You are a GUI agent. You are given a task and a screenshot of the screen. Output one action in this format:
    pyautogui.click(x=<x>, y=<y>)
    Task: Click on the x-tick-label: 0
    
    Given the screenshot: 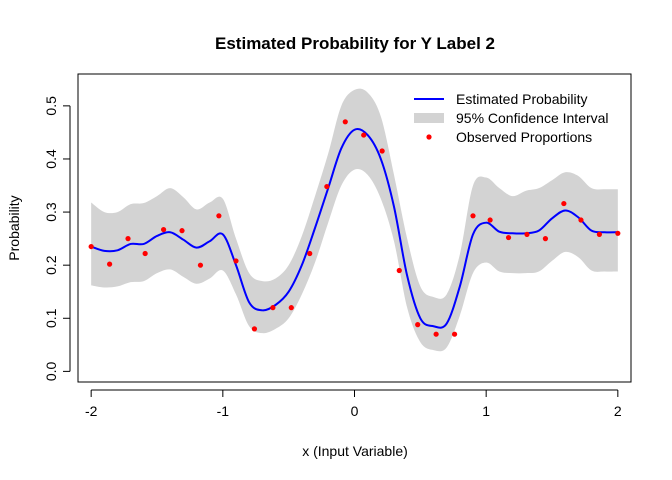 What is the action you would take?
    pyautogui.click(x=355, y=411)
    